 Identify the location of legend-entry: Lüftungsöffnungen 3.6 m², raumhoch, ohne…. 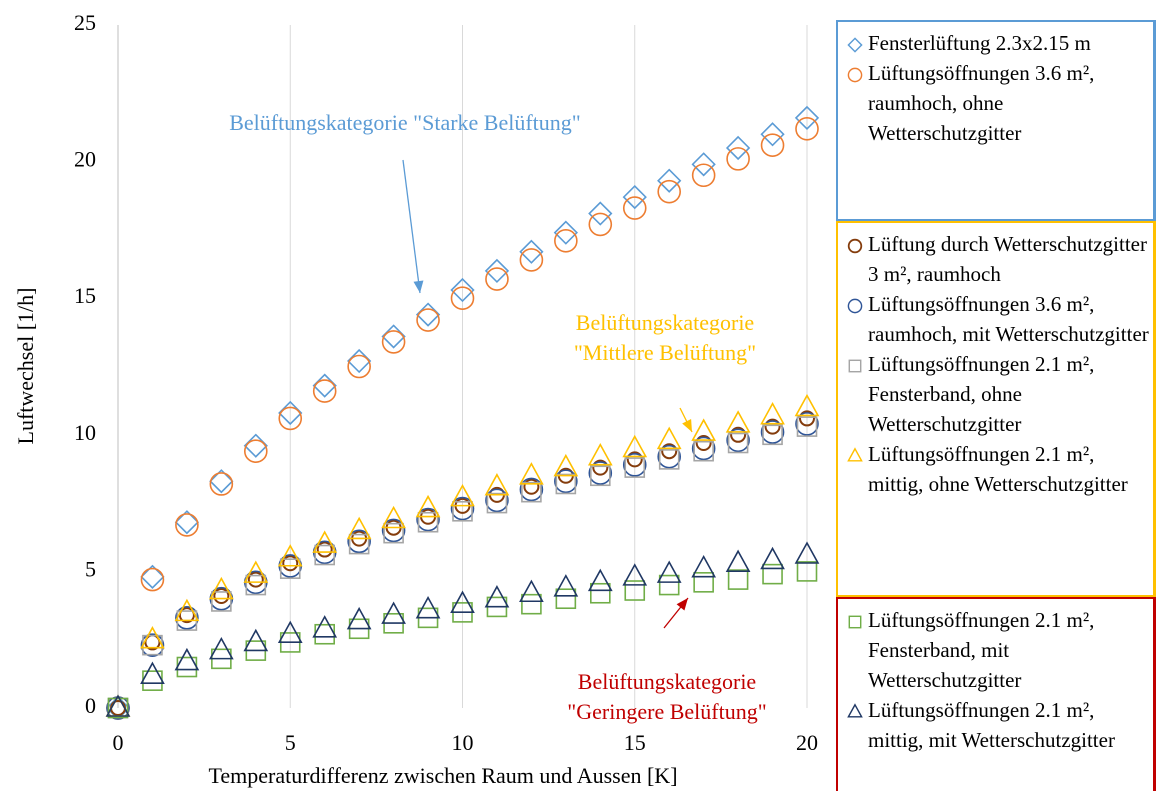
(995, 103).